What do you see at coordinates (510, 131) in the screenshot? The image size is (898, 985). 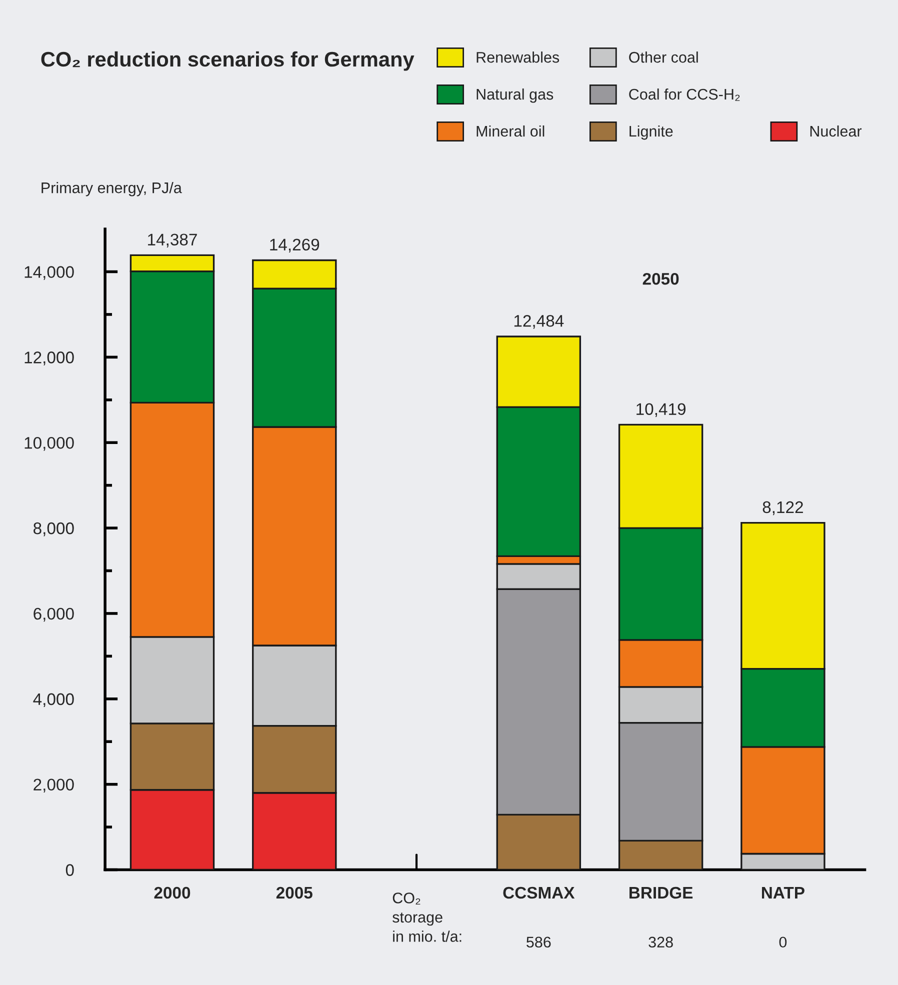 I see `legend-label: Mineral oil` at bounding box center [510, 131].